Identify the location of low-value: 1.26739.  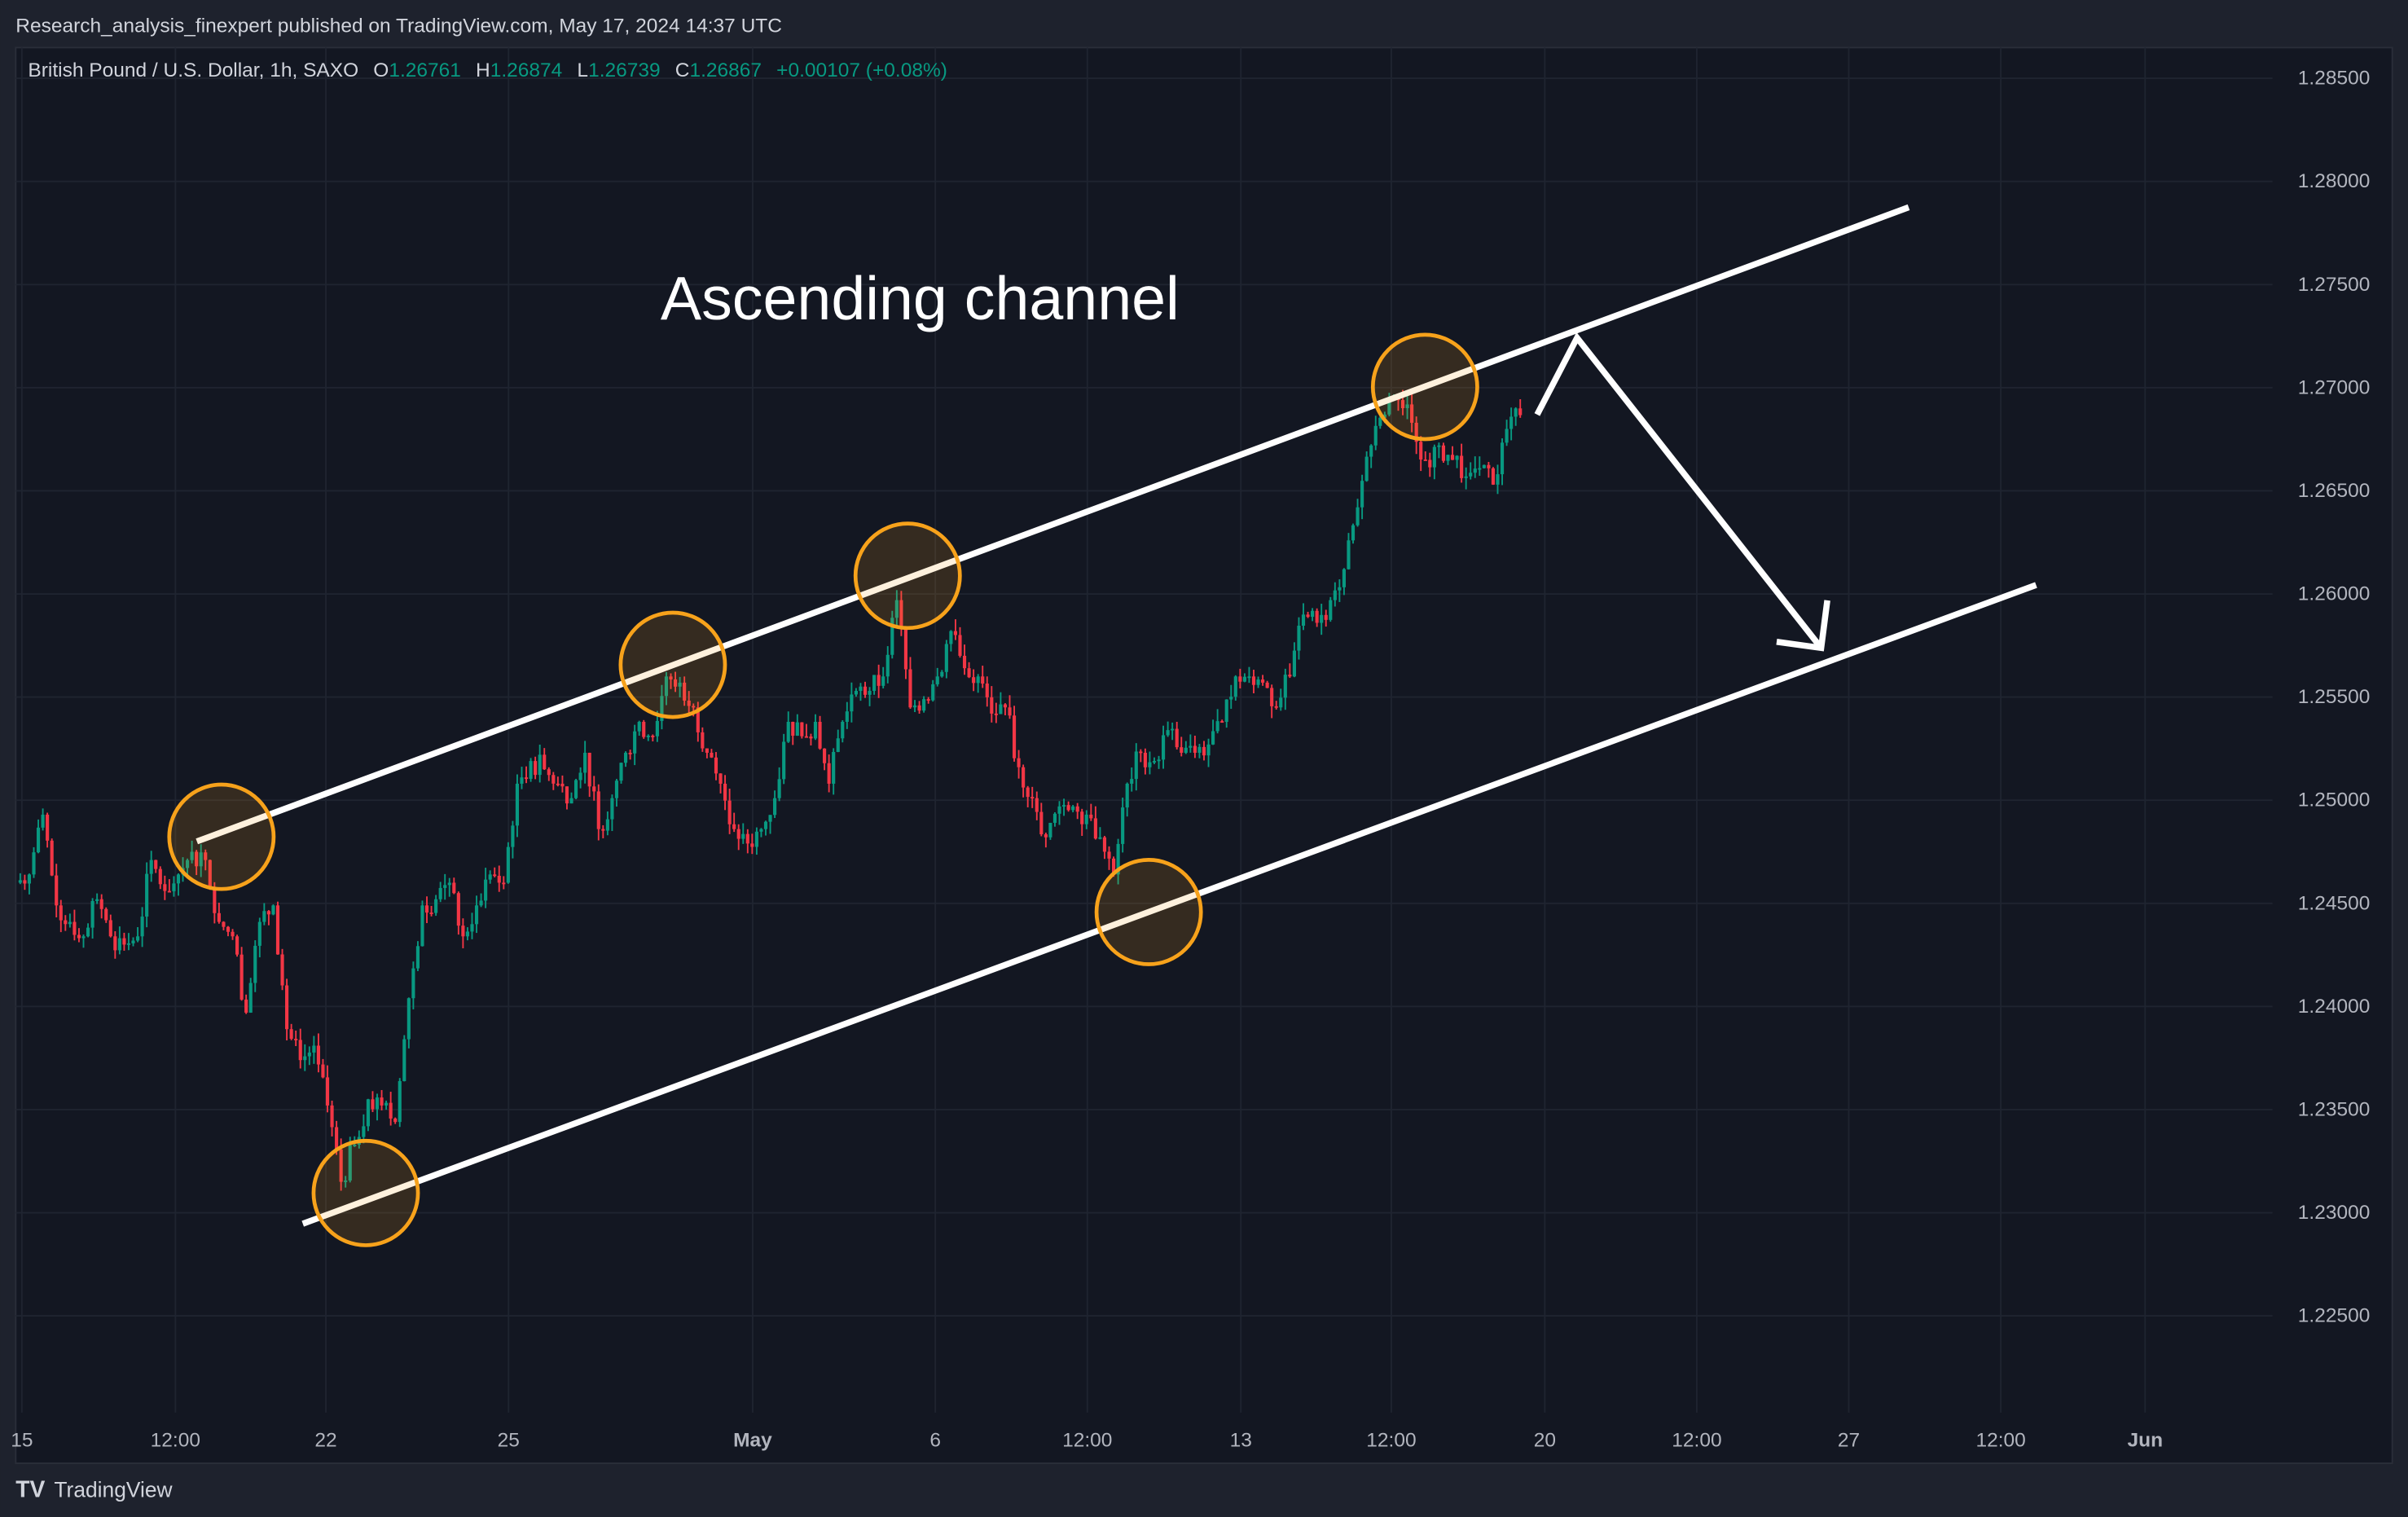
(624, 70).